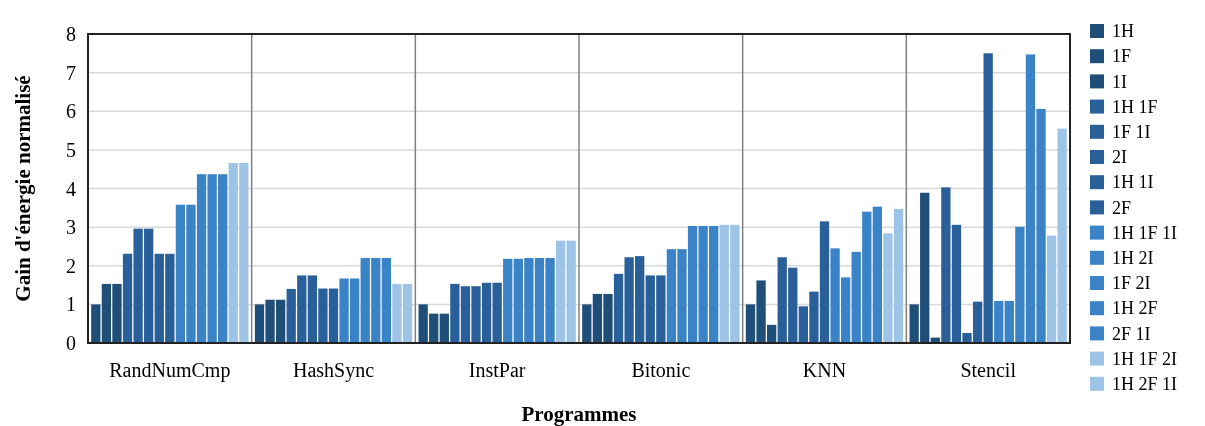  I want to click on y-tick-label: 6, so click(71, 111).